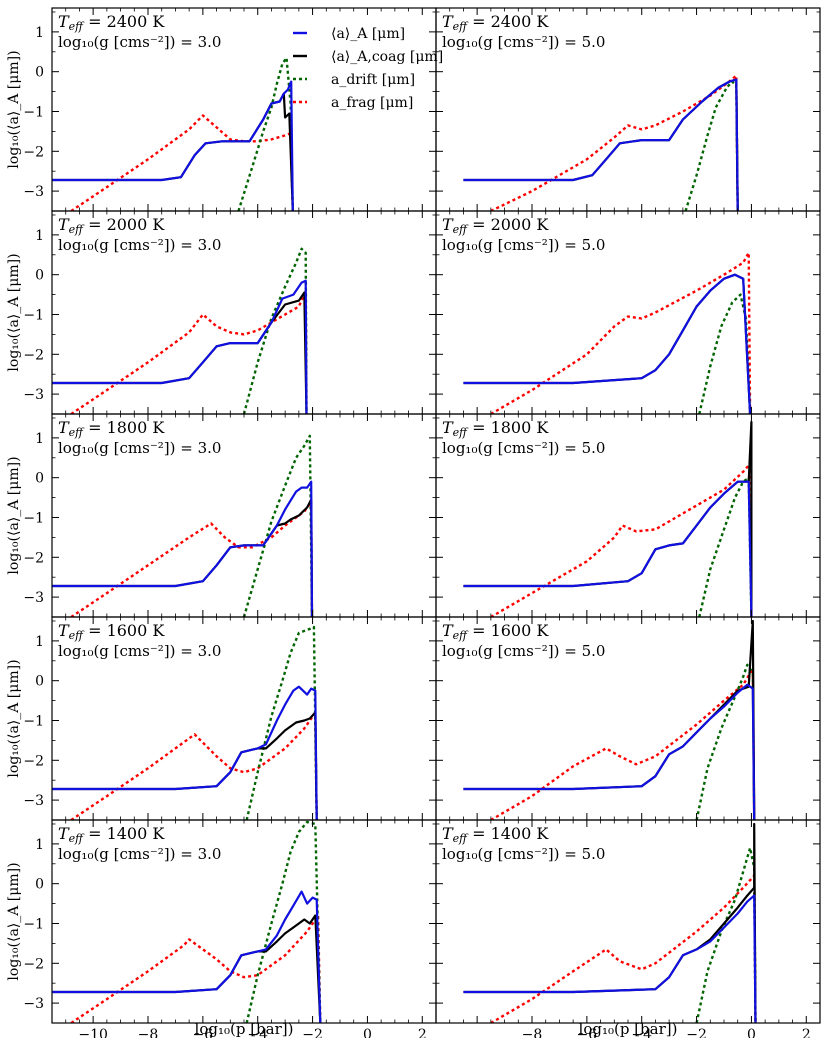  Describe the element at coordinates (373, 80) in the screenshot. I see `legend-label-drift: a_drift [μm]` at that location.